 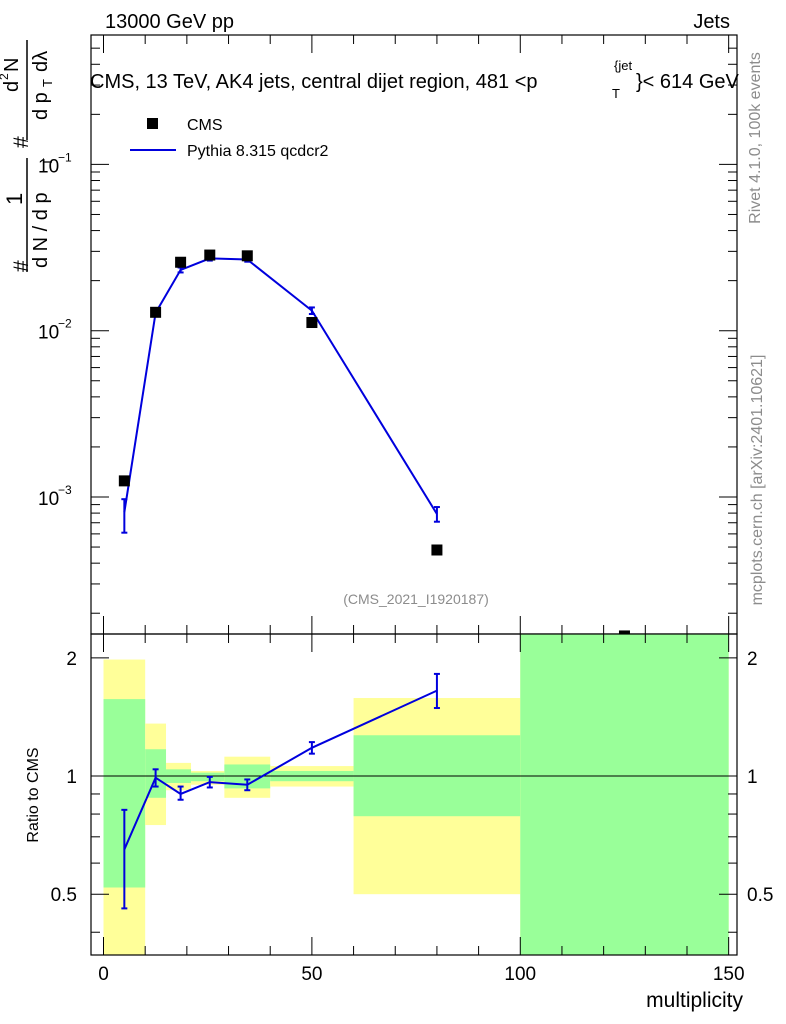 What do you see at coordinates (12, 65) in the screenshot?
I see `ylabel-num-n: N` at bounding box center [12, 65].